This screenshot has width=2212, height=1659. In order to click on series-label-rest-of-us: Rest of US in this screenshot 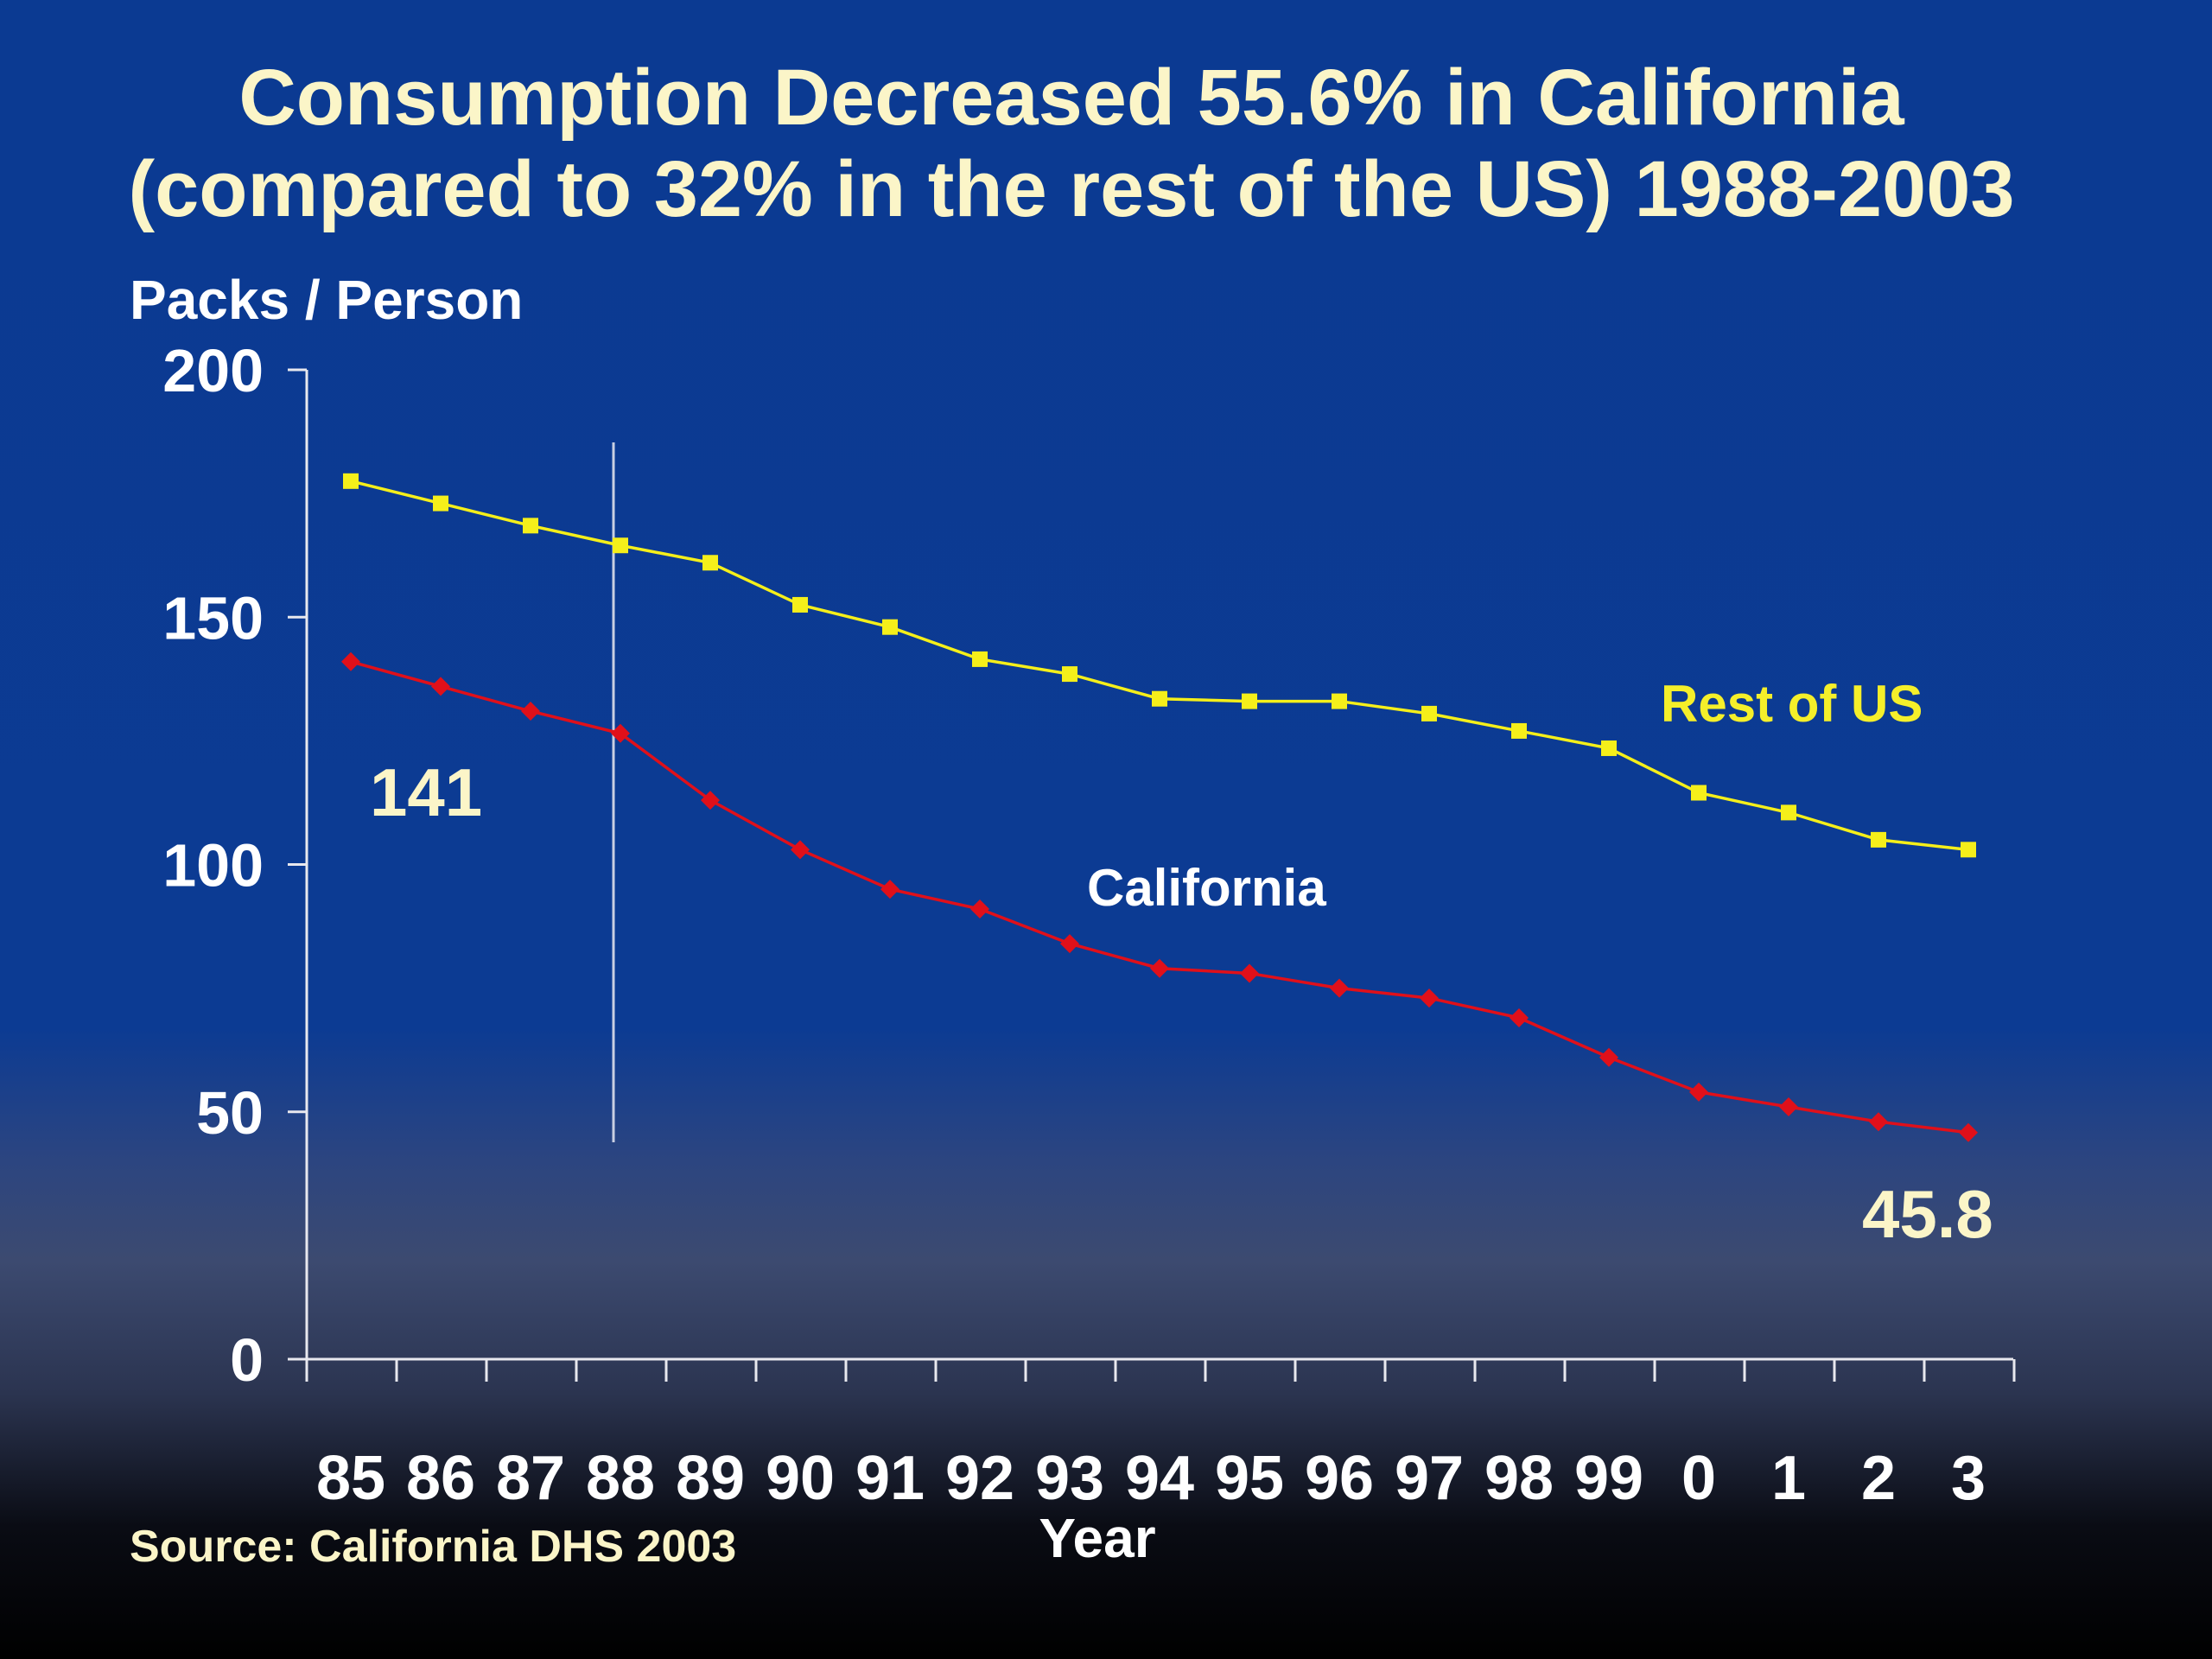, I will do `click(1792, 704)`.